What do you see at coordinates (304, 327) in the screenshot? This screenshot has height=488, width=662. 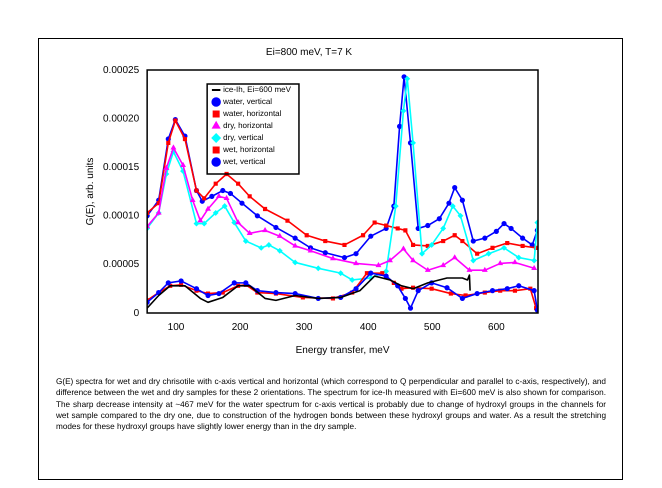 I see `x-tick-label: 300` at bounding box center [304, 327].